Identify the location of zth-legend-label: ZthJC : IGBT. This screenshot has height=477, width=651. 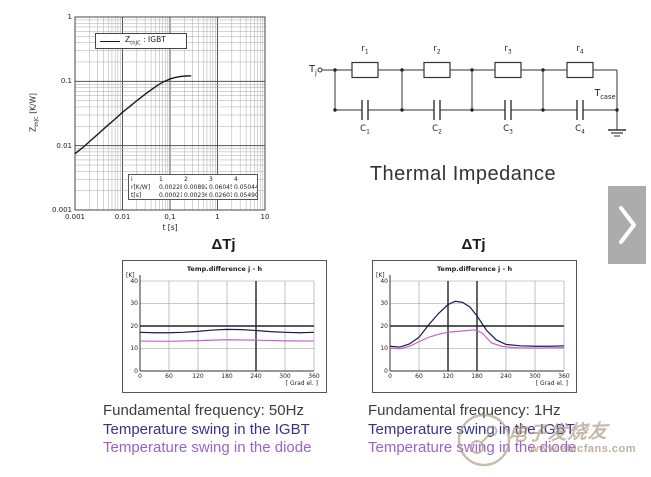
(145, 41).